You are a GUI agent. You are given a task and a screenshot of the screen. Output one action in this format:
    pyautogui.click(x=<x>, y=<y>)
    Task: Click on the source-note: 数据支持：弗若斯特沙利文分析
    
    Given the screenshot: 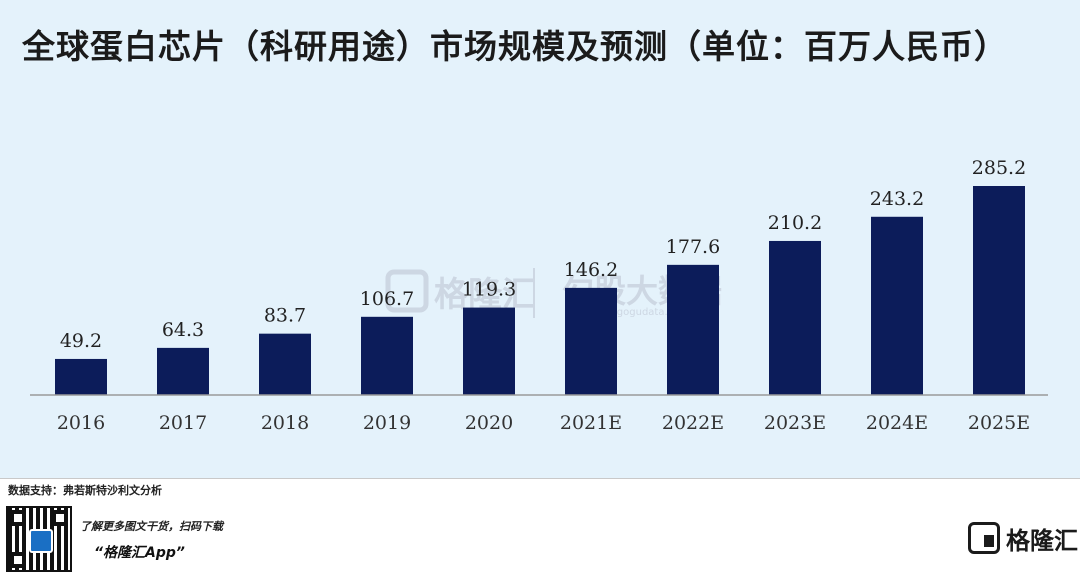 What is the action you would take?
    pyautogui.click(x=85, y=490)
    